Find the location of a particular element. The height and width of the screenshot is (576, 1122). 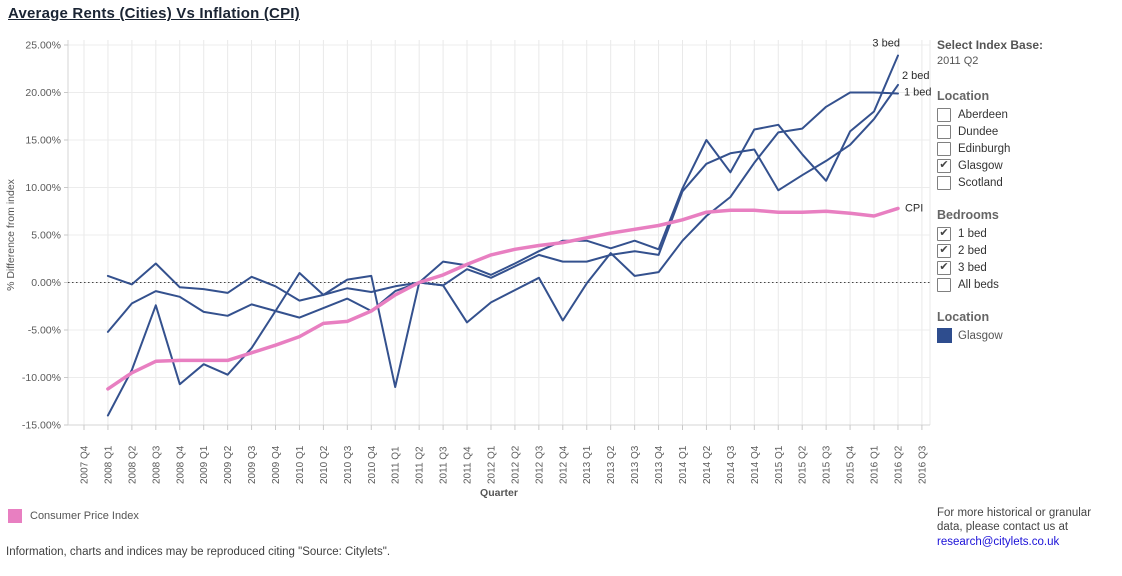

svg-text: 2008 Q4 is located at coordinates (180, 464).